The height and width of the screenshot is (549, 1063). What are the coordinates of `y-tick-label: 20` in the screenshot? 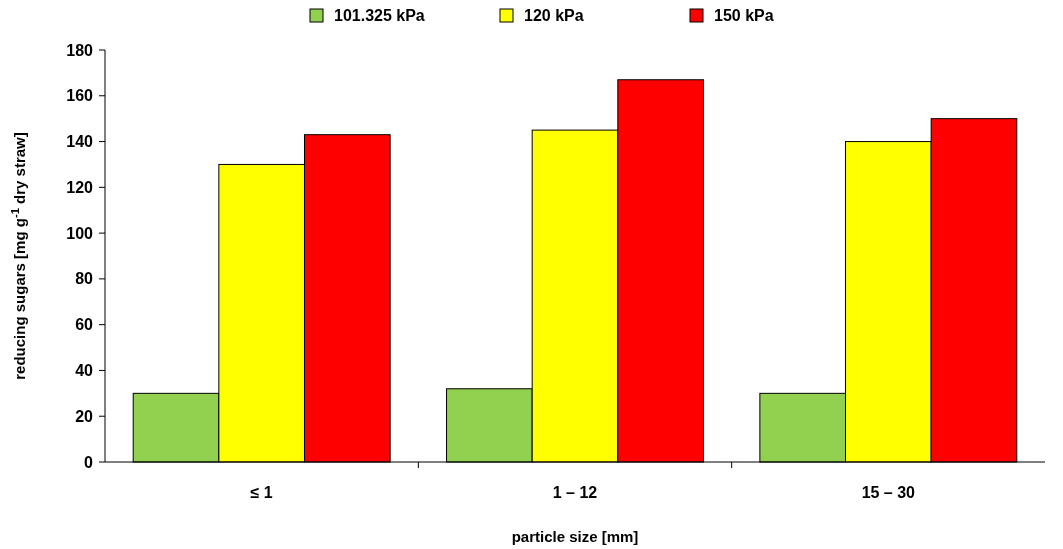 It's located at (84, 416).